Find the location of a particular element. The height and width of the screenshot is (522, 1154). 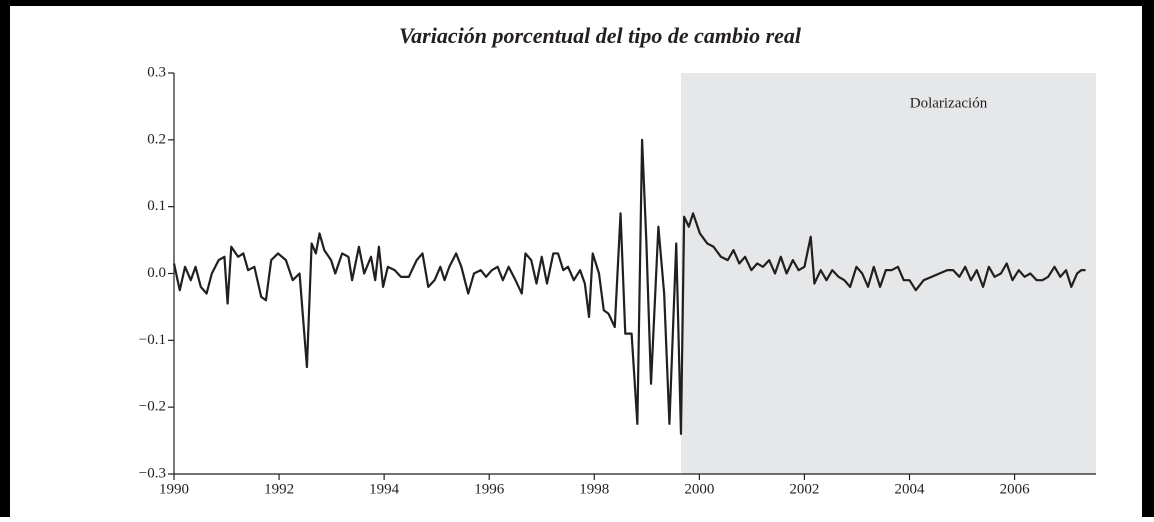

frame-right is located at coordinates (1148, 258).